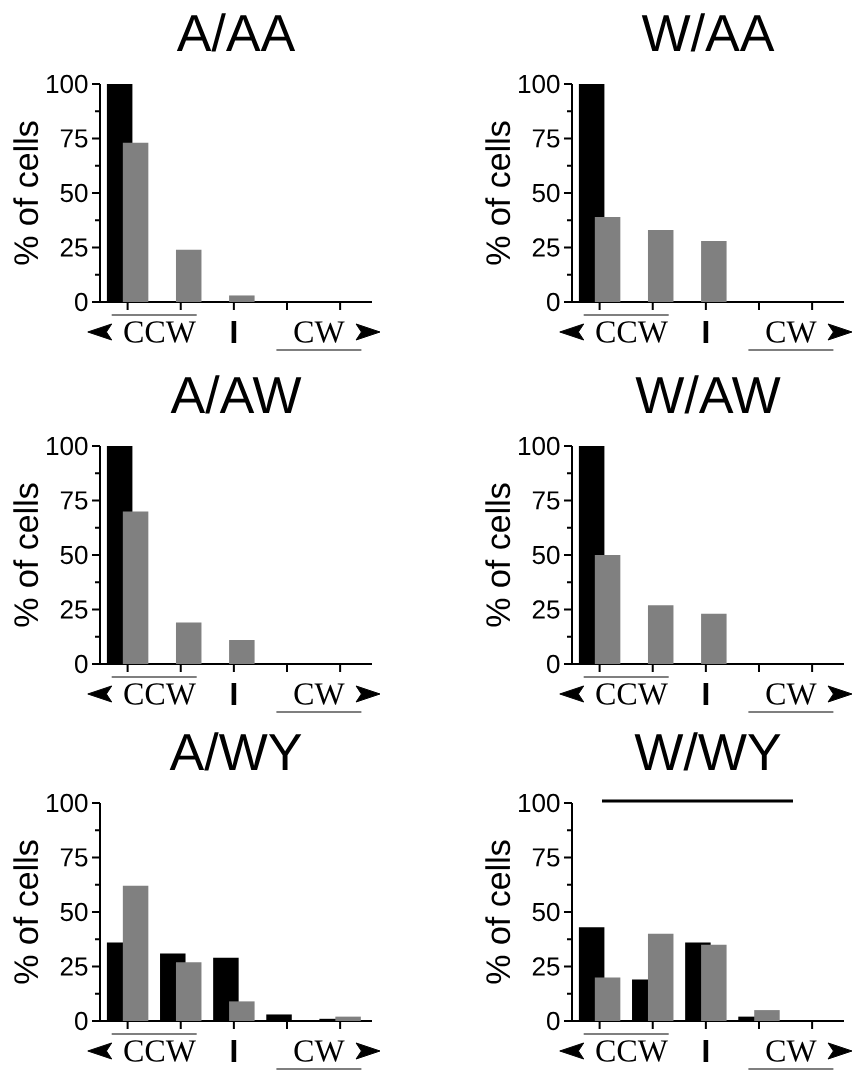 The image size is (857, 1072). Describe the element at coordinates (707, 751) in the screenshot. I see `chart-title: W/WY` at that location.